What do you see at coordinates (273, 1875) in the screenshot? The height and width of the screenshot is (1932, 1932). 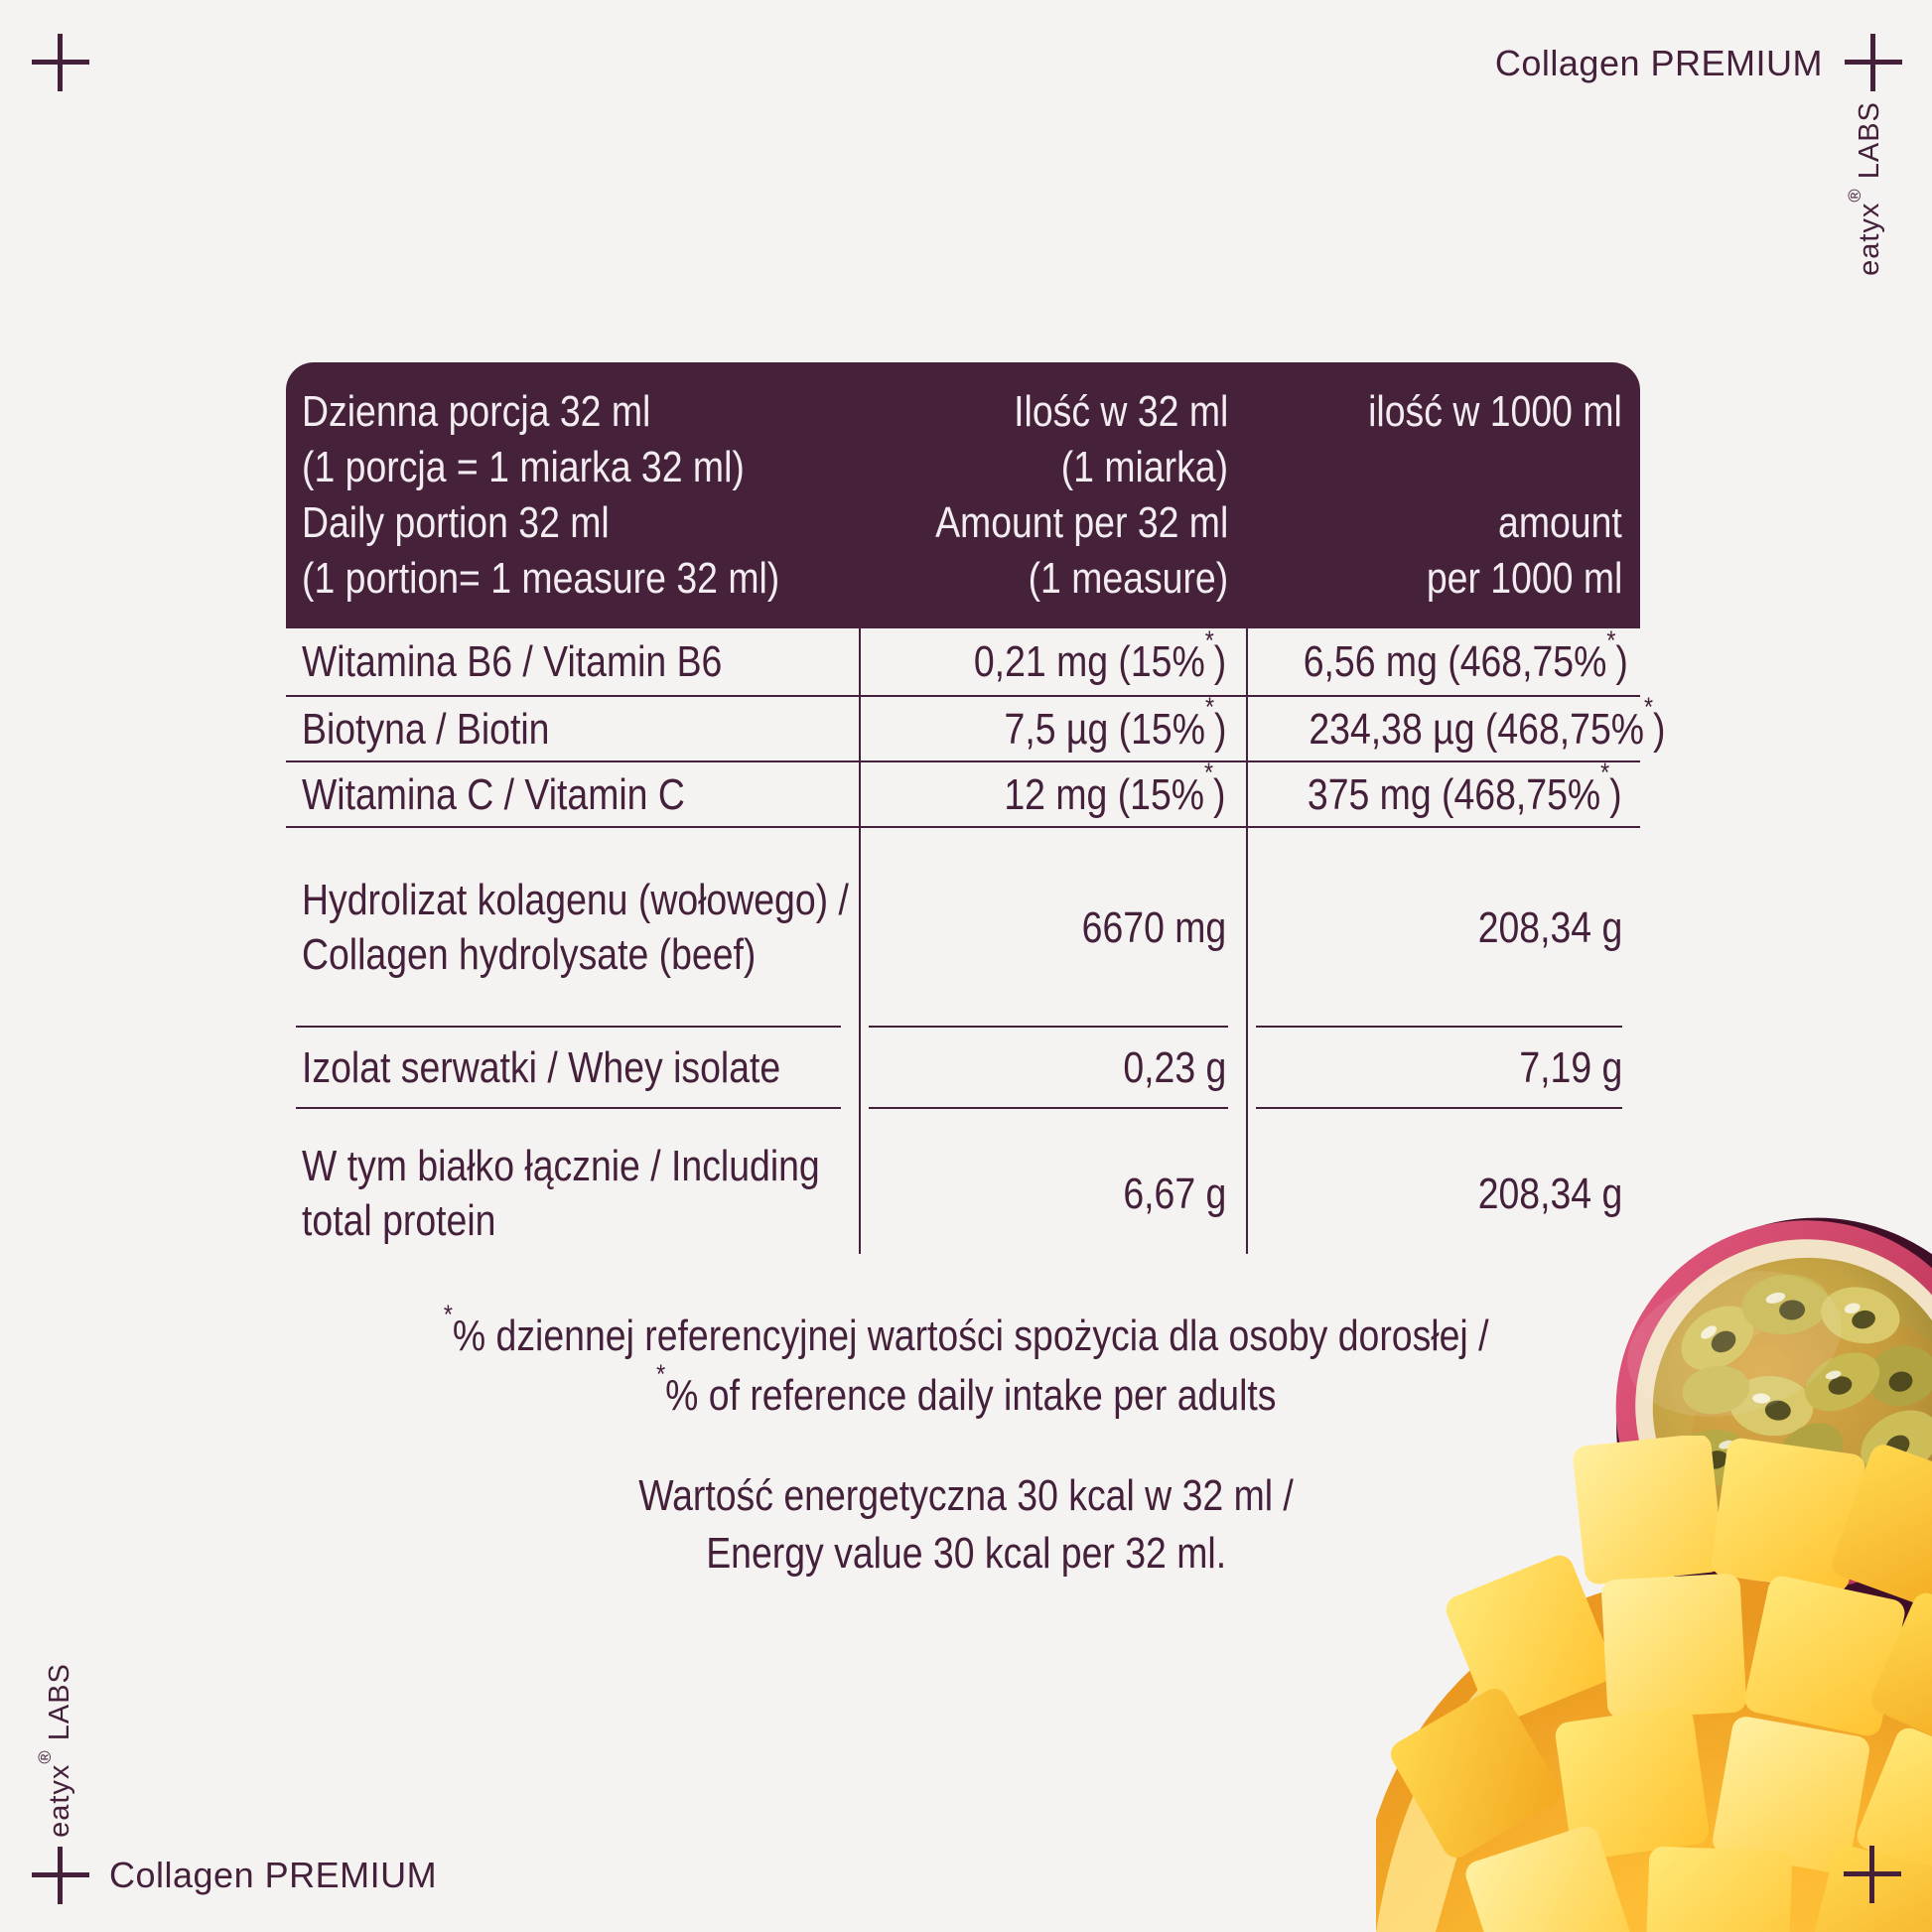 I see `product-name-bottom: Collagen PREMIUM` at bounding box center [273, 1875].